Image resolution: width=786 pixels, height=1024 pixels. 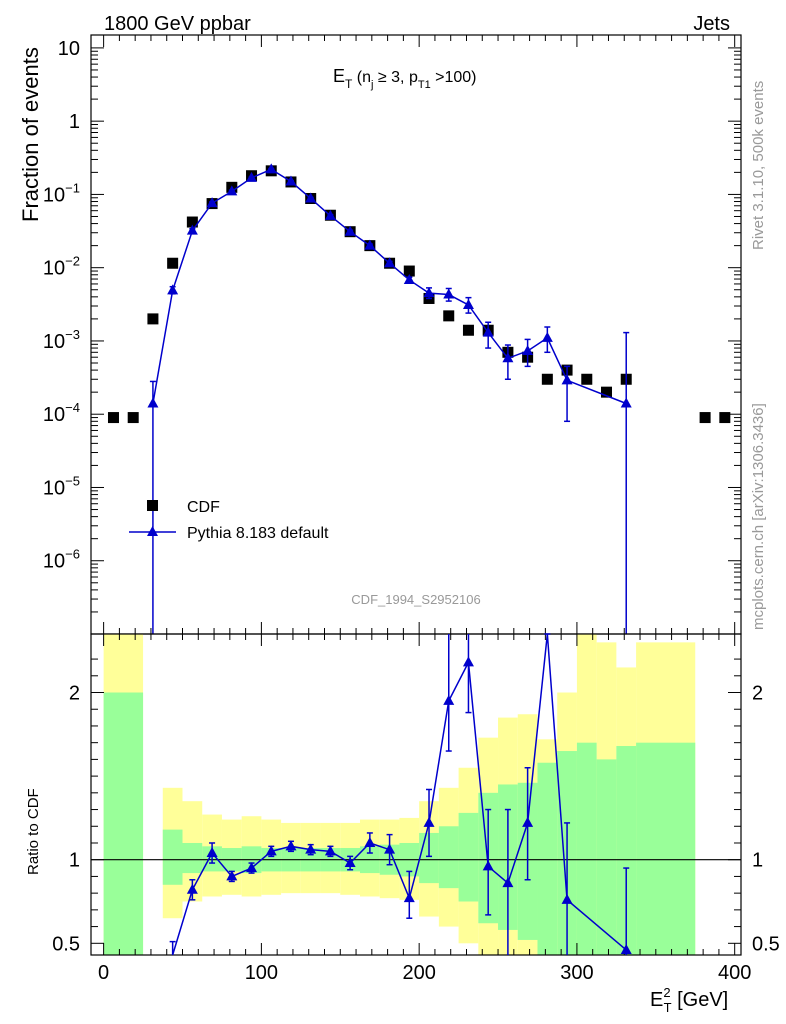 I want to click on main-y-tick-label: 1, so click(x=74, y=122).